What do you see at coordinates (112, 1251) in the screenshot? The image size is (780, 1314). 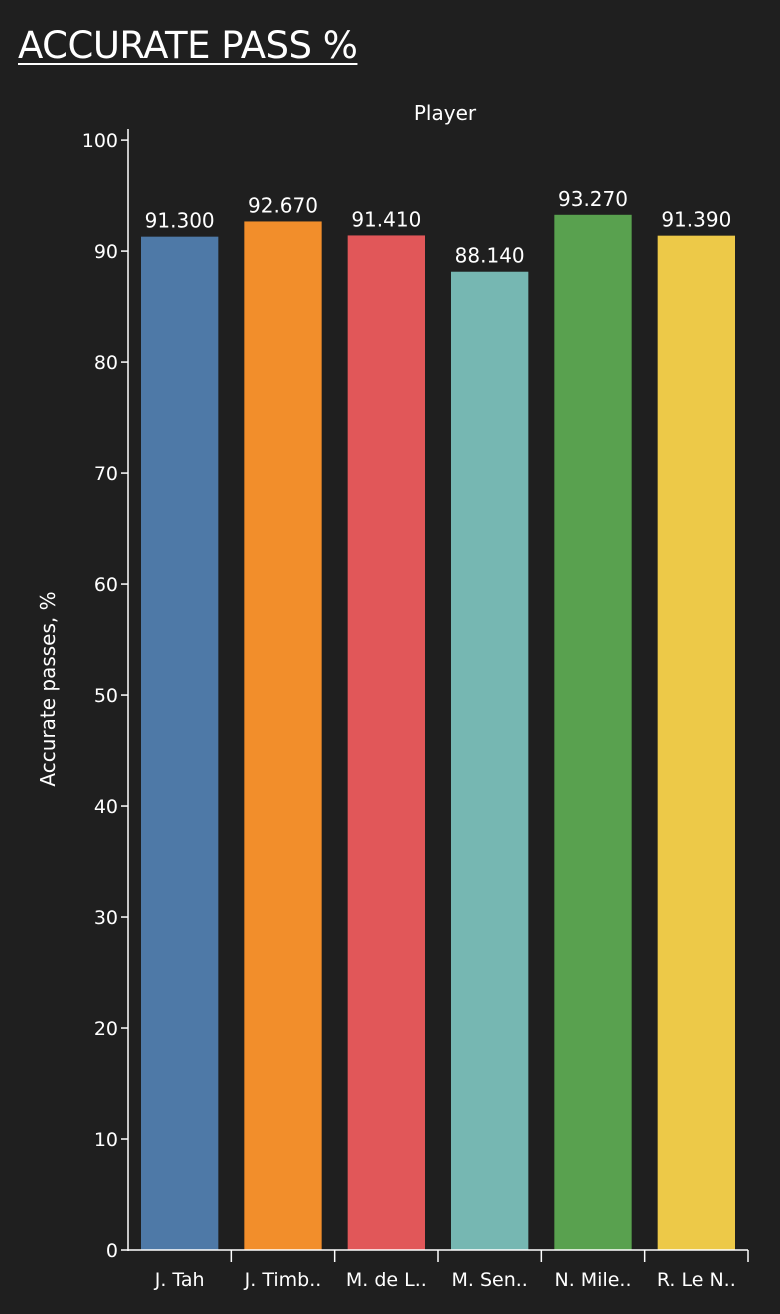 I see `y-tick-label: 0` at bounding box center [112, 1251].